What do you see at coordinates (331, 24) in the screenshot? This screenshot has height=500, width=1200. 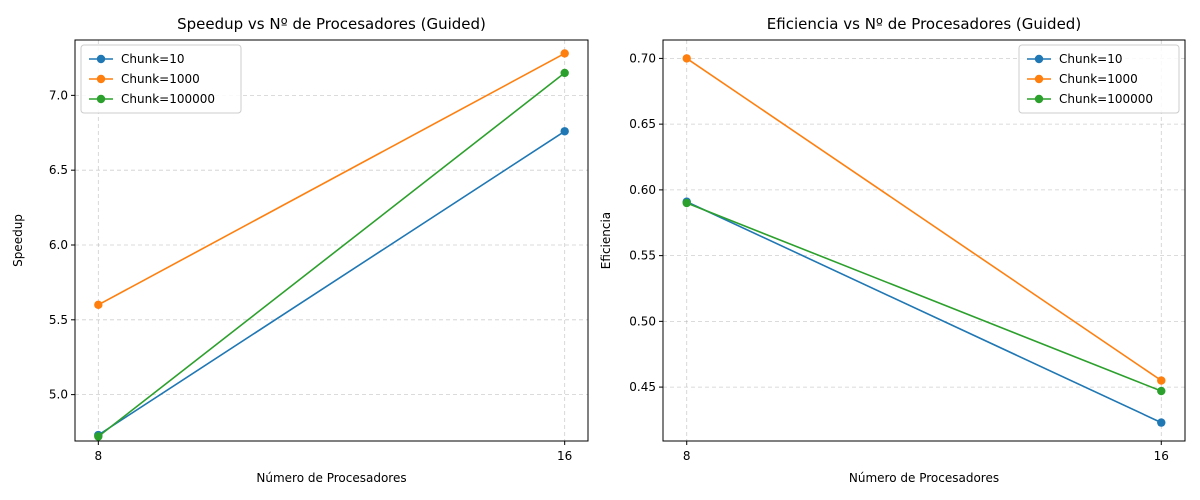 I see `chart-title: Speedup vs Nº de Procesadores (Guided)` at bounding box center [331, 24].